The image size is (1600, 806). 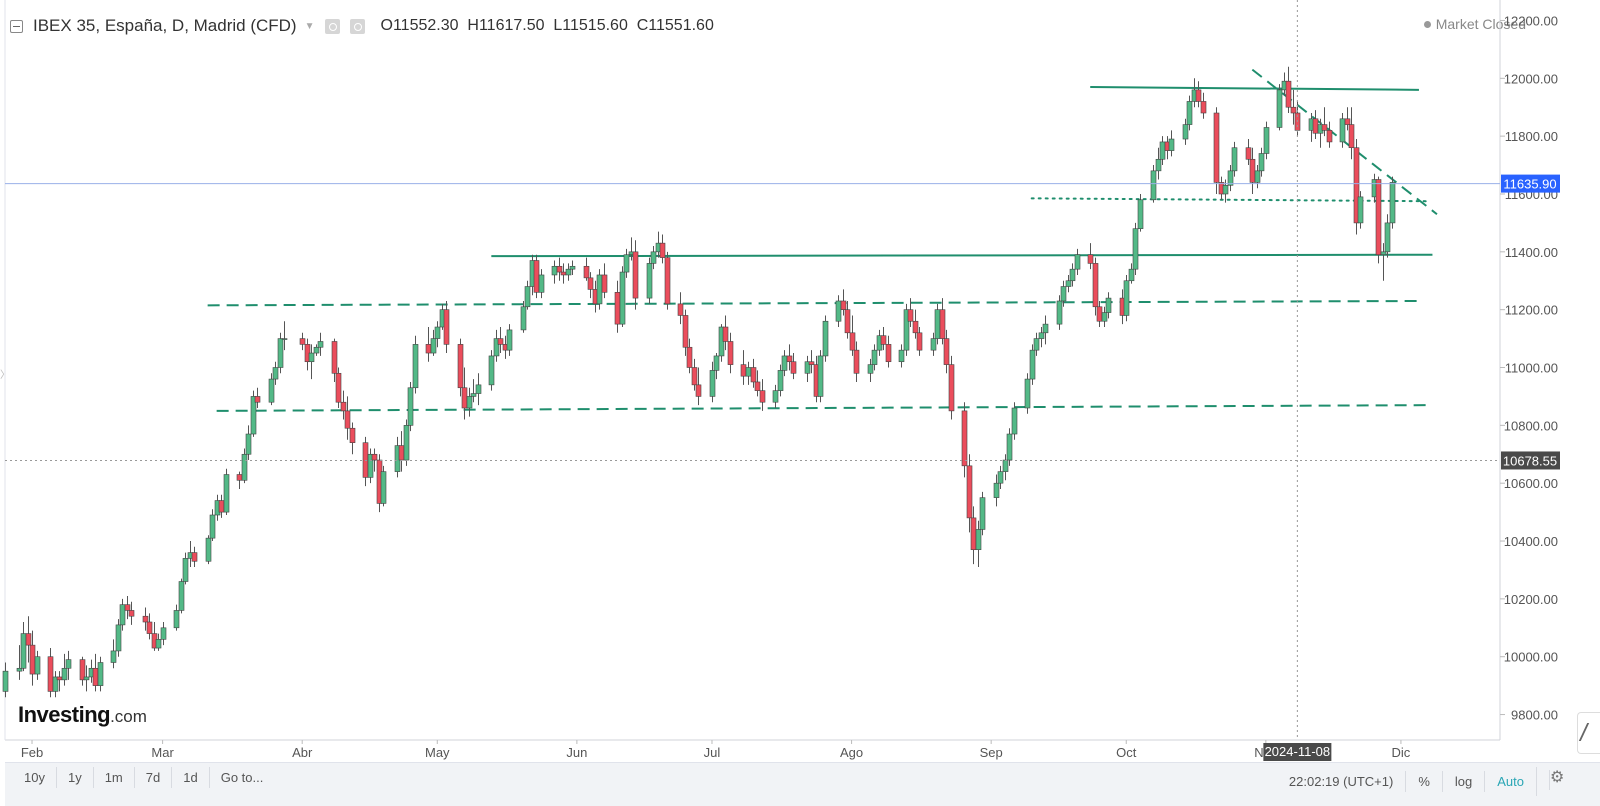 I want to click on drawing-tools-toggle, so click(x=1588, y=733).